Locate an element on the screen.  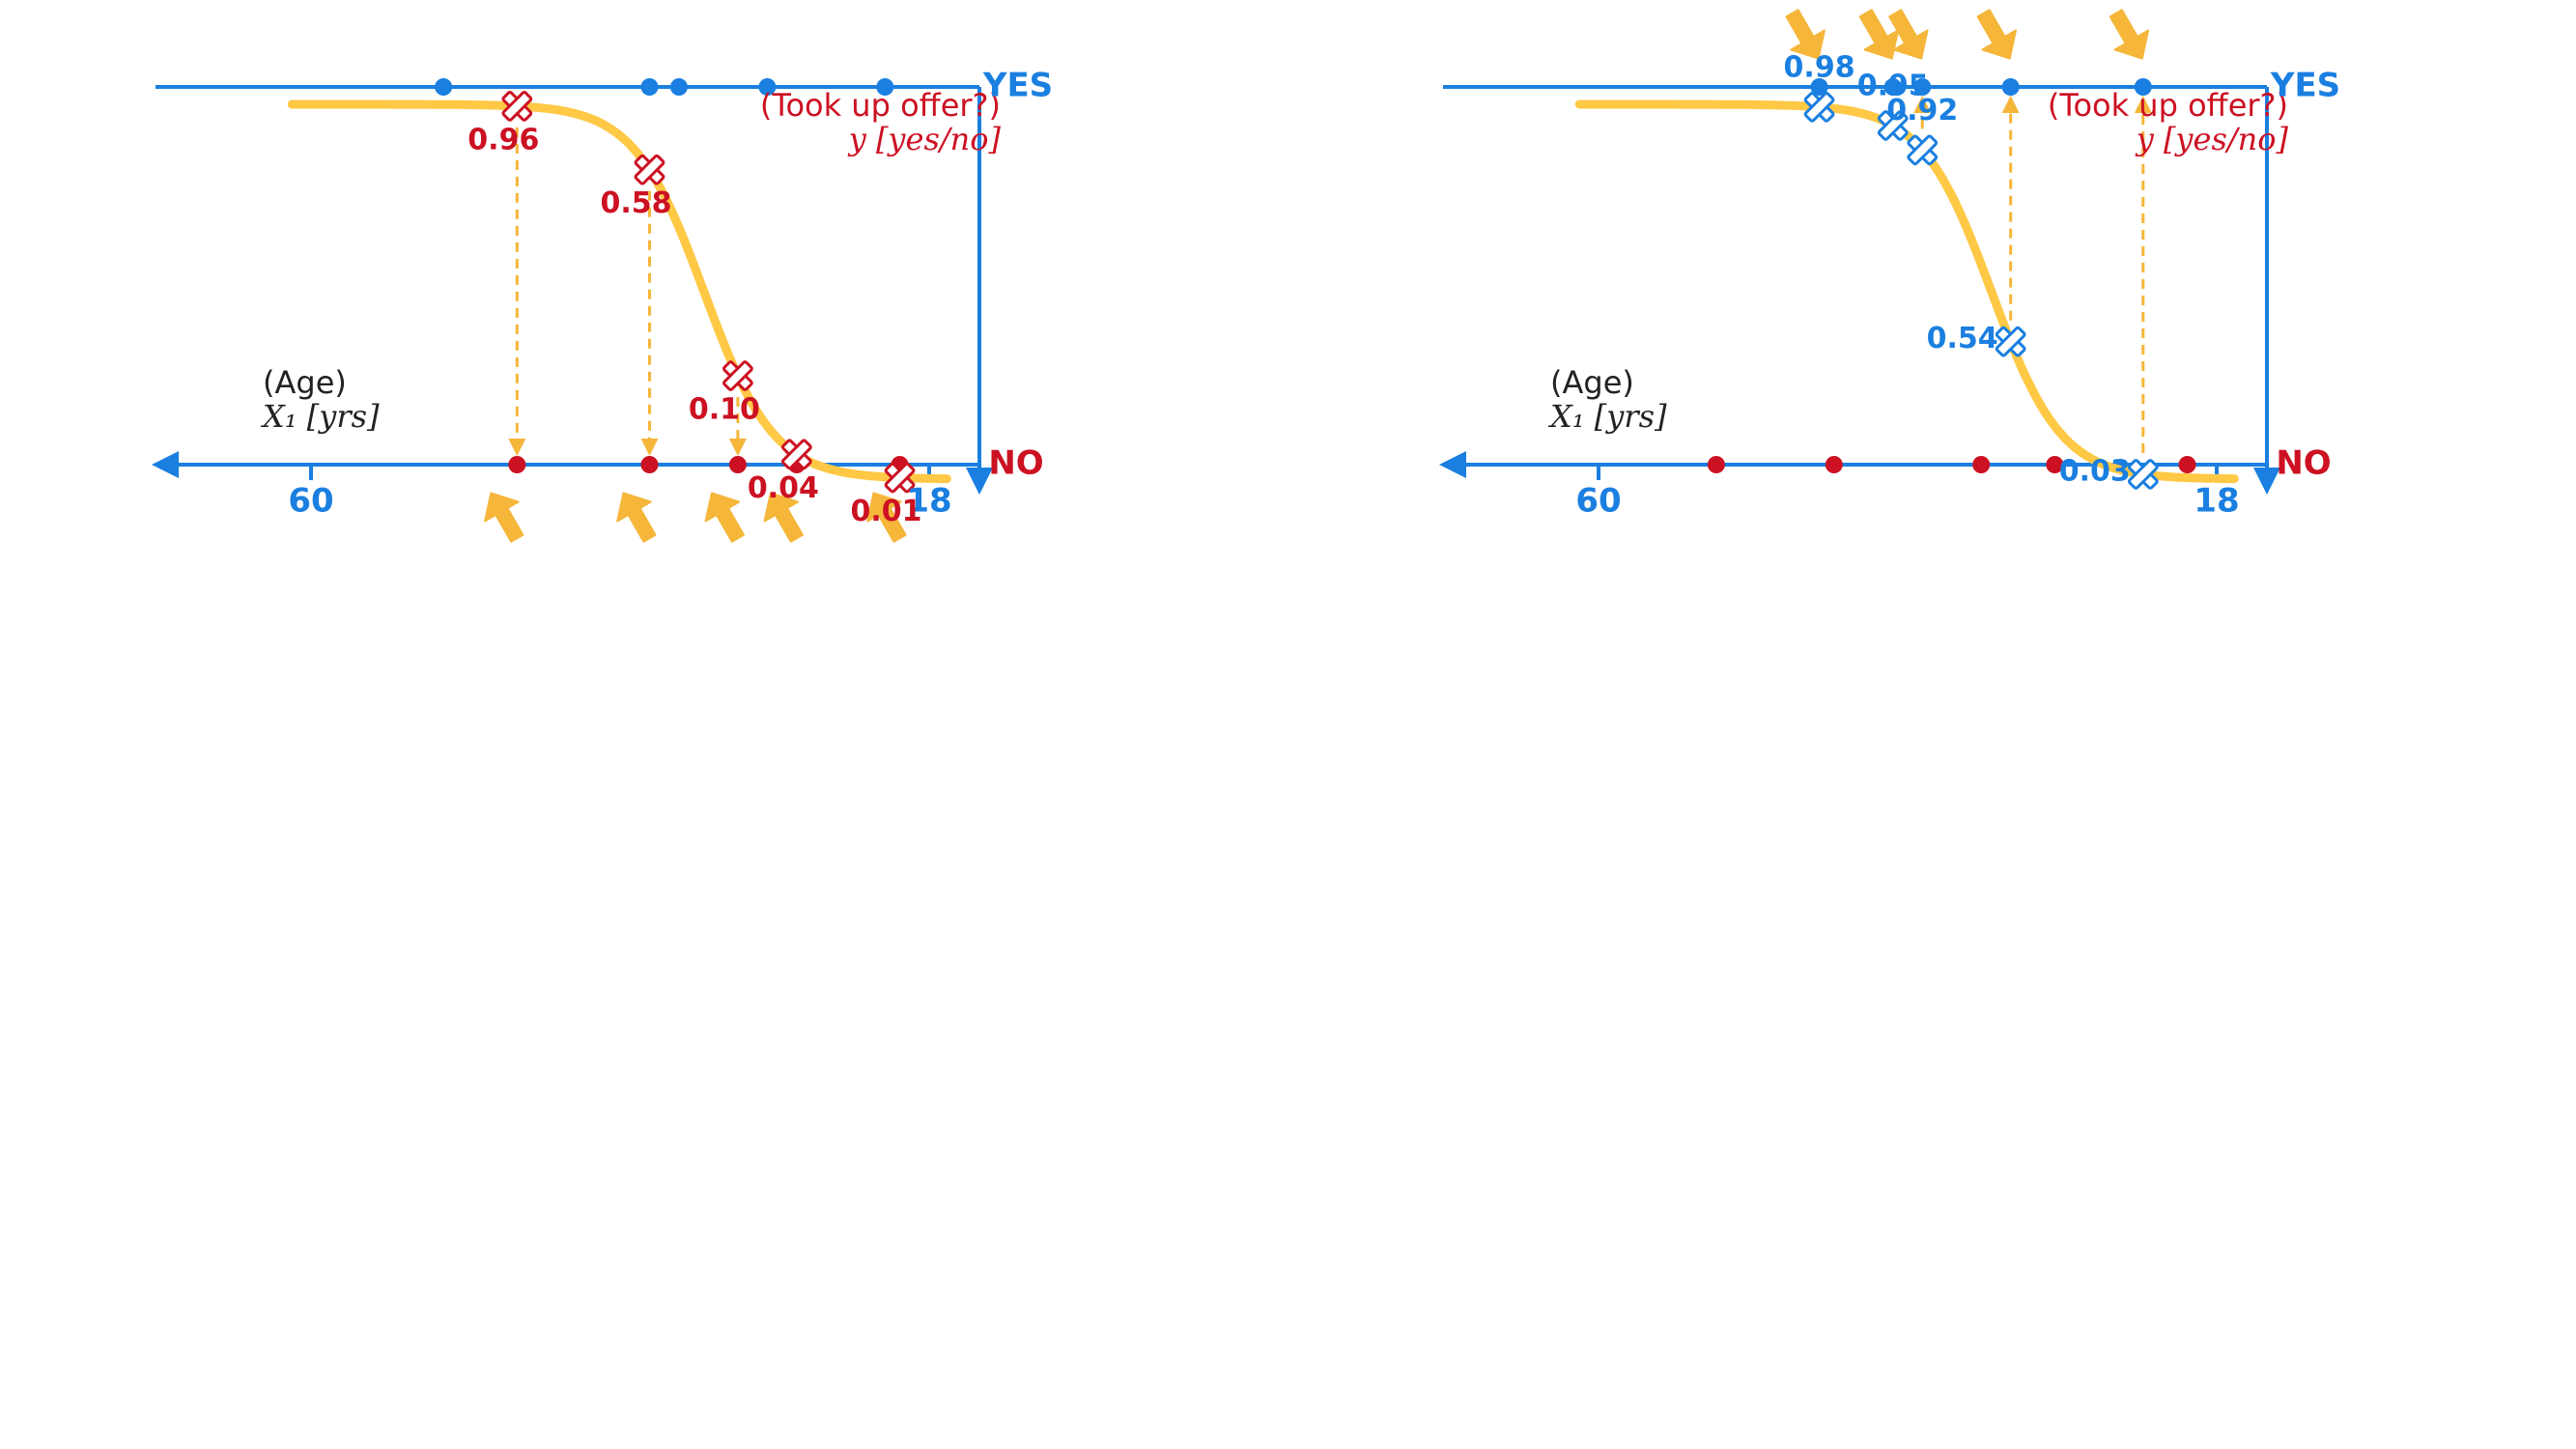
probability-label: 0.03 is located at coordinates (2095, 471).